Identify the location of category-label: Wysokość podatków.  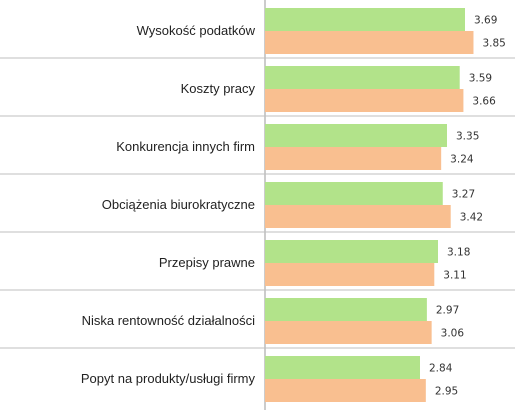
(196, 30).